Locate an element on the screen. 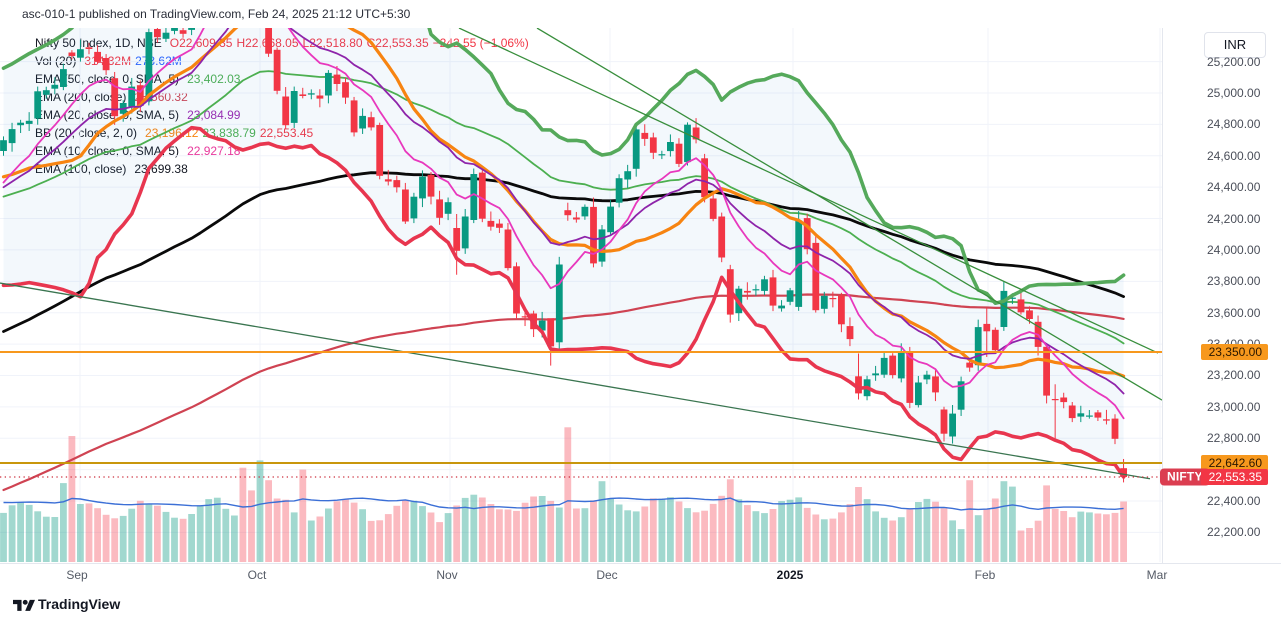  time-axis-label: 2025 is located at coordinates (790, 575).